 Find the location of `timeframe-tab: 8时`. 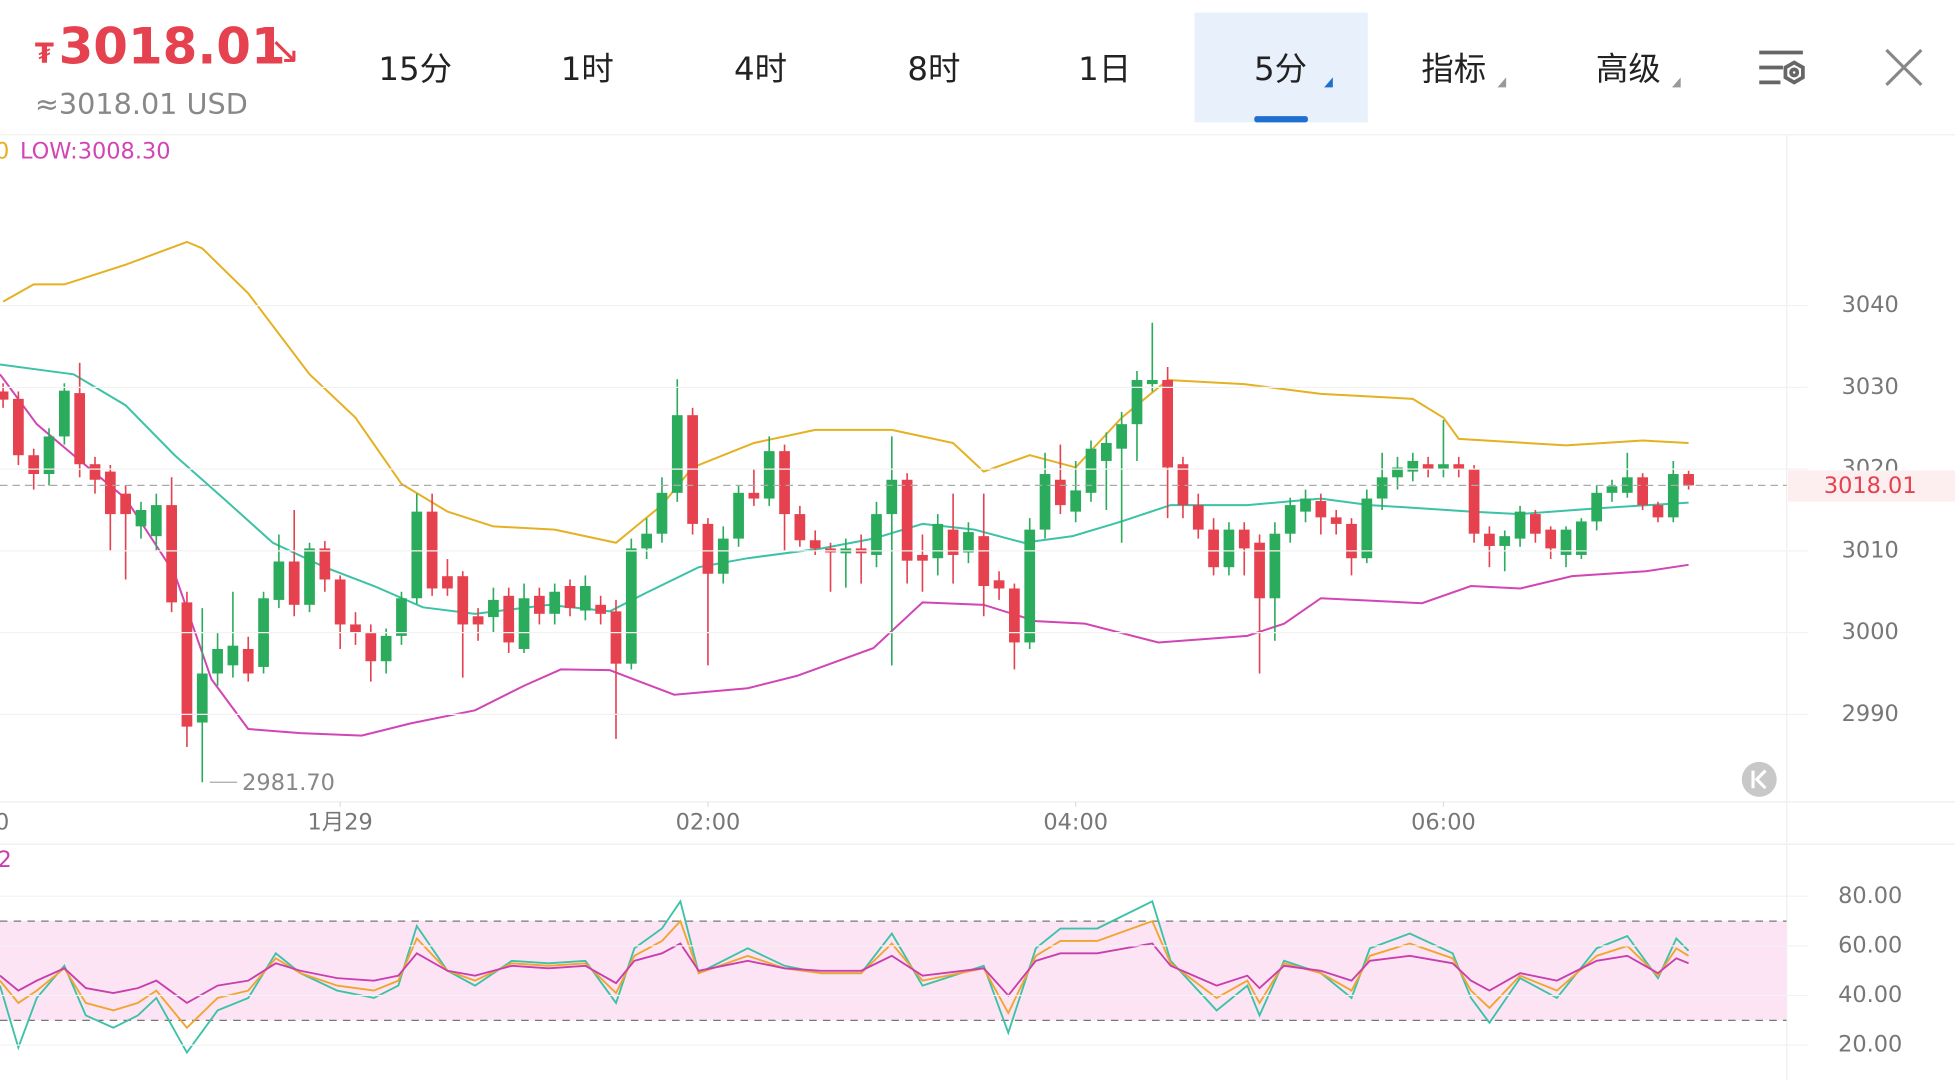

timeframe-tab: 8时 is located at coordinates (933, 69).